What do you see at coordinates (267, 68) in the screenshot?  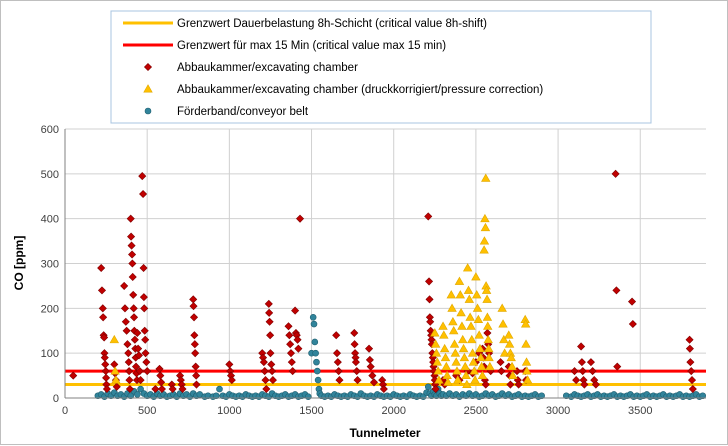 I see `legend-item-excavating-chamber-label: Abbaukammer/excavating chamber` at bounding box center [267, 68].